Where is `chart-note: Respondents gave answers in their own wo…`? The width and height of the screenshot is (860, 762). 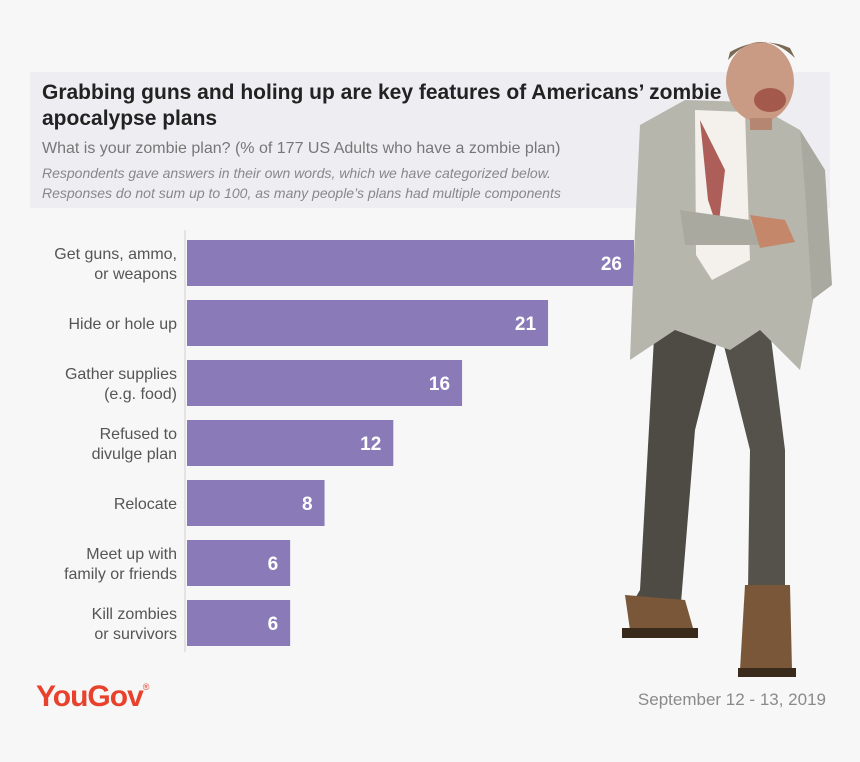 chart-note: Respondents gave answers in their own wo… is located at coordinates (301, 183).